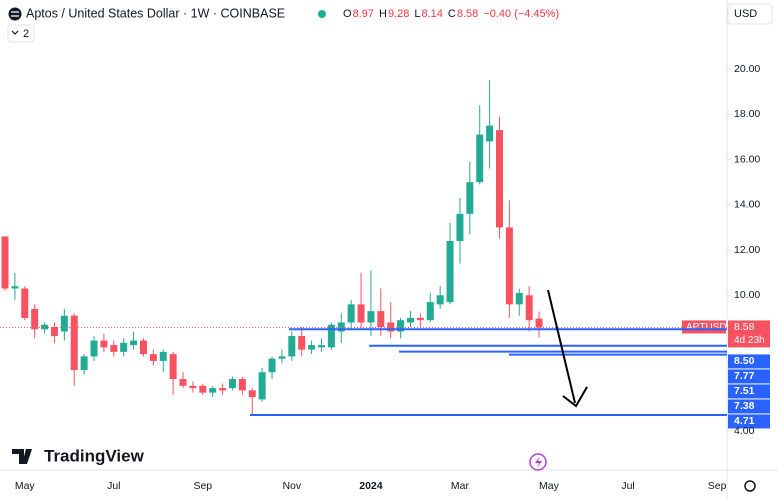 This screenshot has height=500, width=778. I want to click on ohlc-value: 8.14, so click(431, 14).